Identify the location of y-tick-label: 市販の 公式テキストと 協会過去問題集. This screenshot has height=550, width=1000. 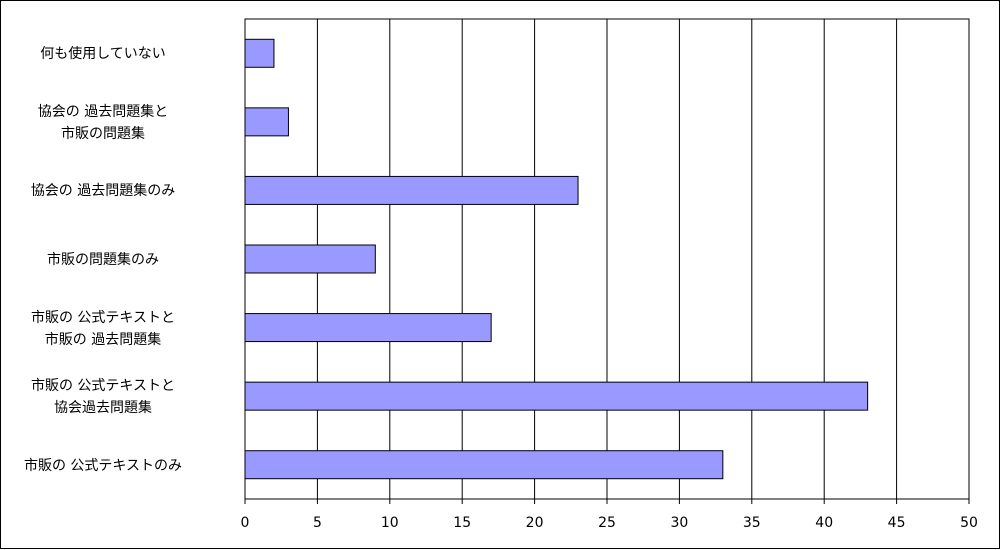
(103, 397).